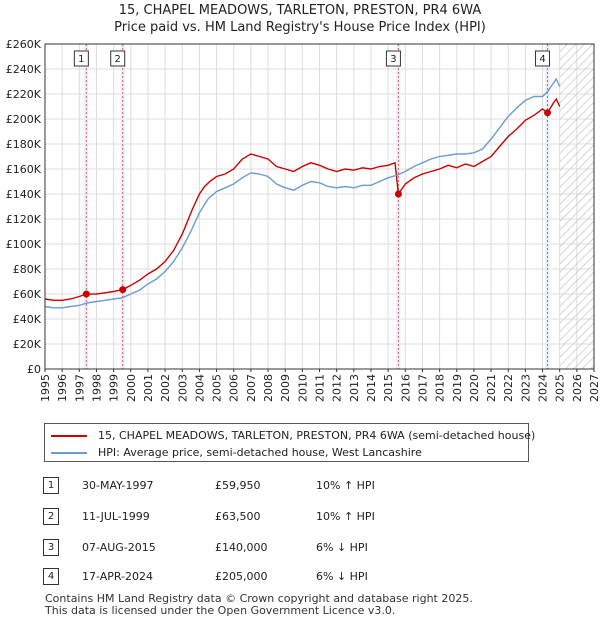 The width and height of the screenshot is (600, 620). Describe the element at coordinates (51, 516) in the screenshot. I see `transaction-number: 2` at that location.